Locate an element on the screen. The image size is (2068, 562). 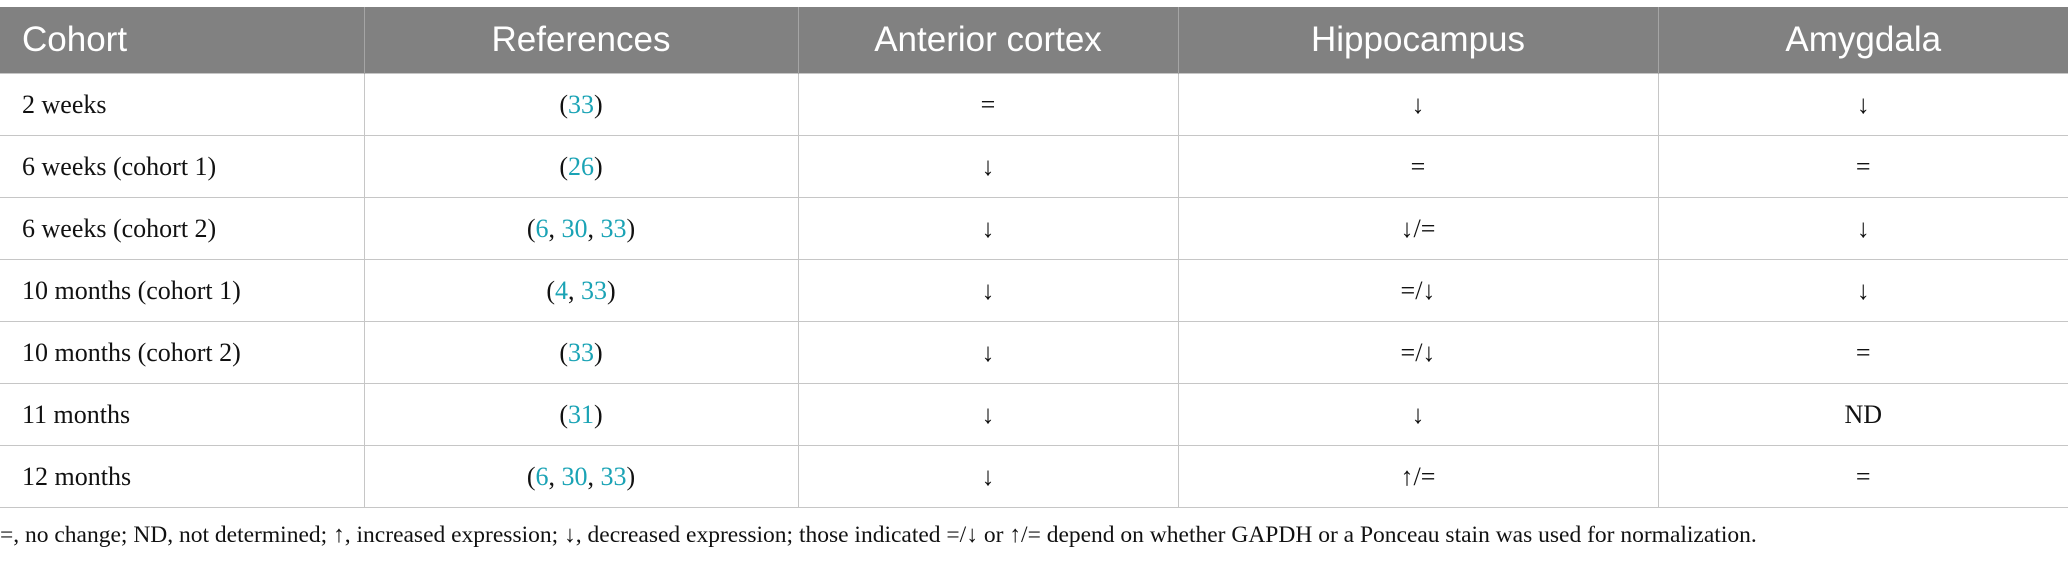
hippocampus-cell: = is located at coordinates (1418, 166).